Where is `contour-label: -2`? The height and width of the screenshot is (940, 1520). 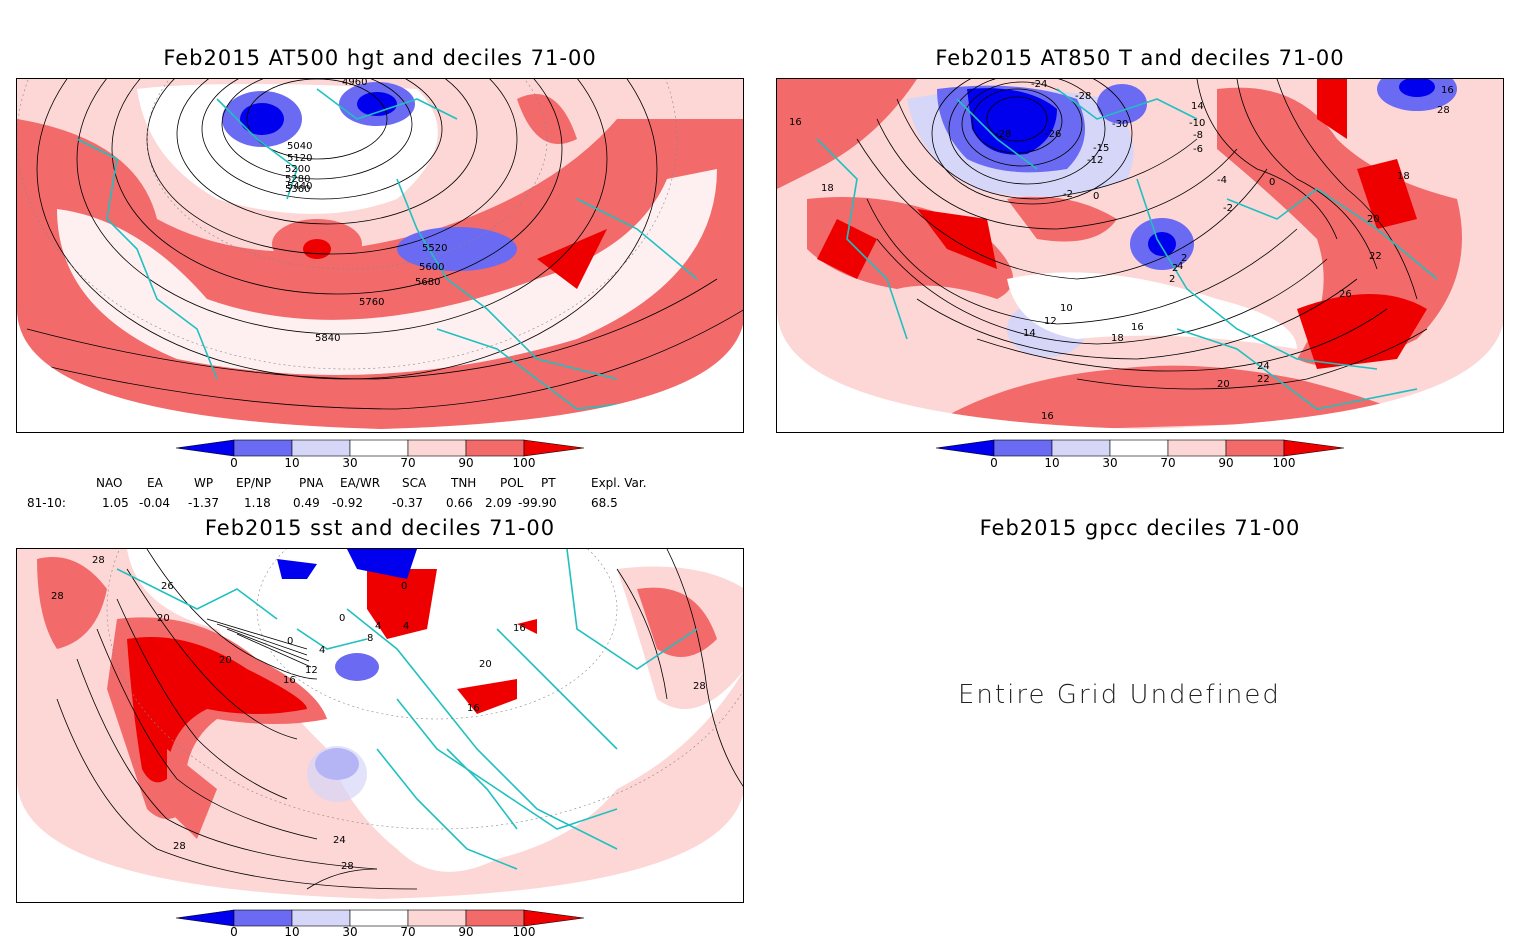 contour-label: -2 is located at coordinates (1068, 194).